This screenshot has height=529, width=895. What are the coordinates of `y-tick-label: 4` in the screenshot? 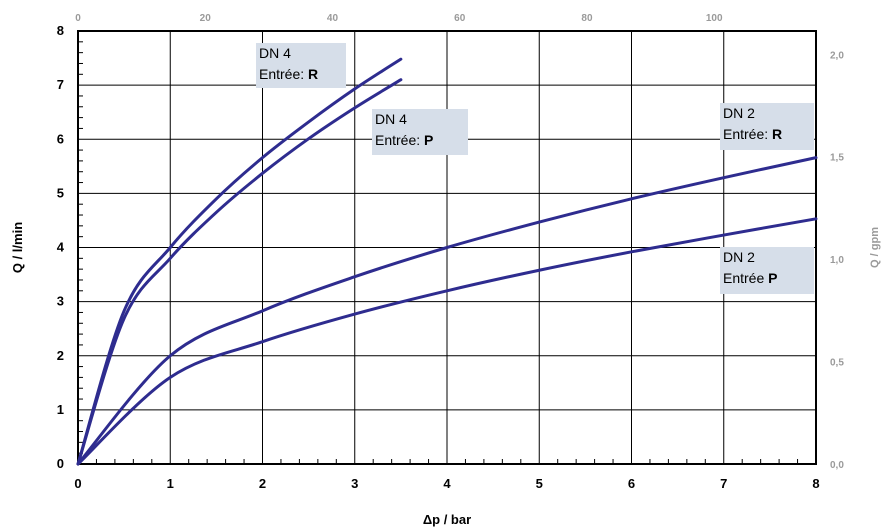 It's located at (61, 247).